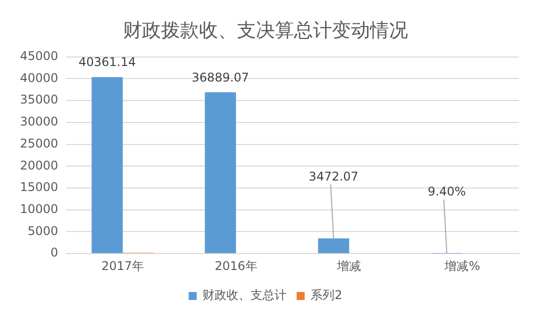 The height and width of the screenshot is (324, 541). What do you see at coordinates (54, 253) in the screenshot?
I see `y-tick-label: 0` at bounding box center [54, 253].